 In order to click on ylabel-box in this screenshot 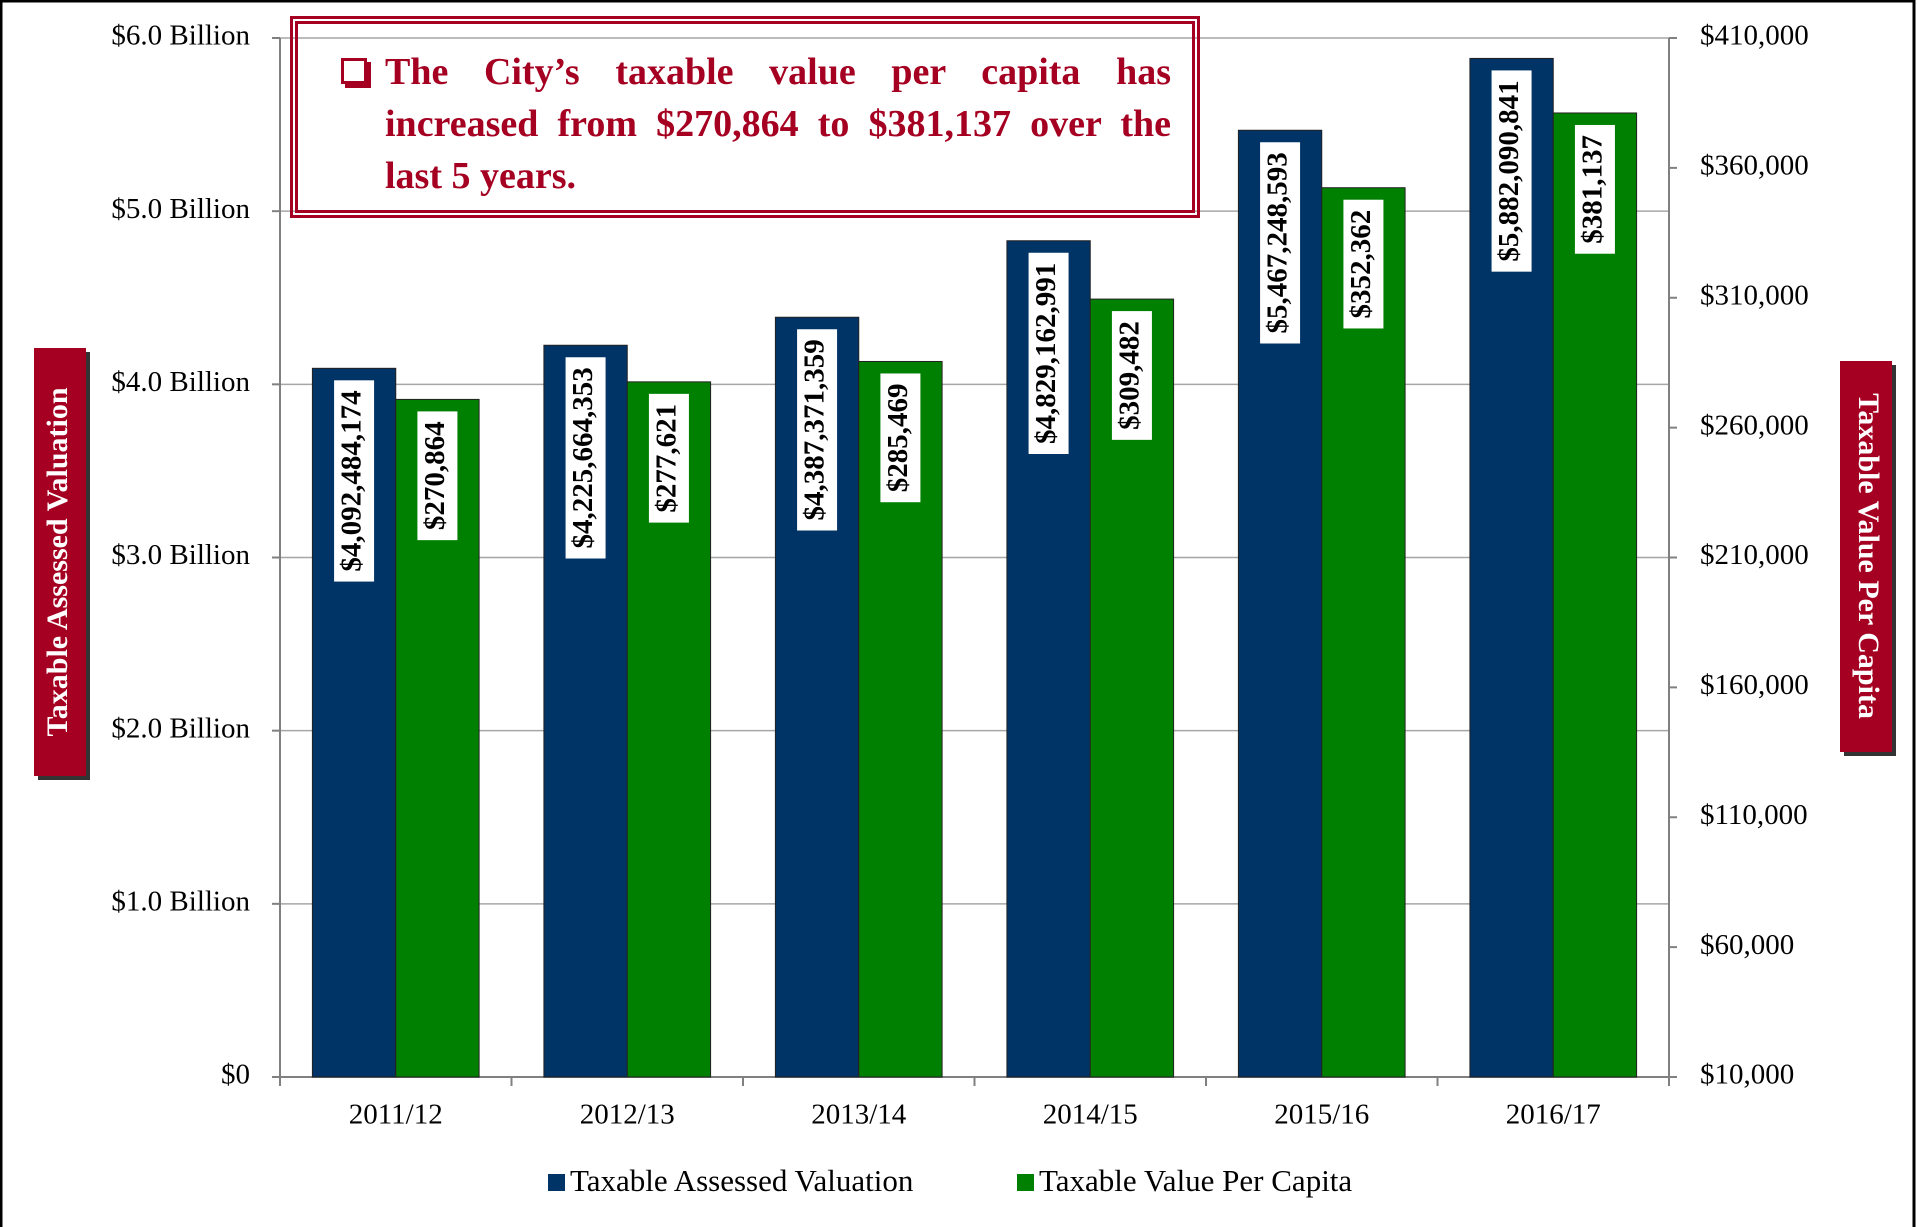, I will do `click(60, 562)`.